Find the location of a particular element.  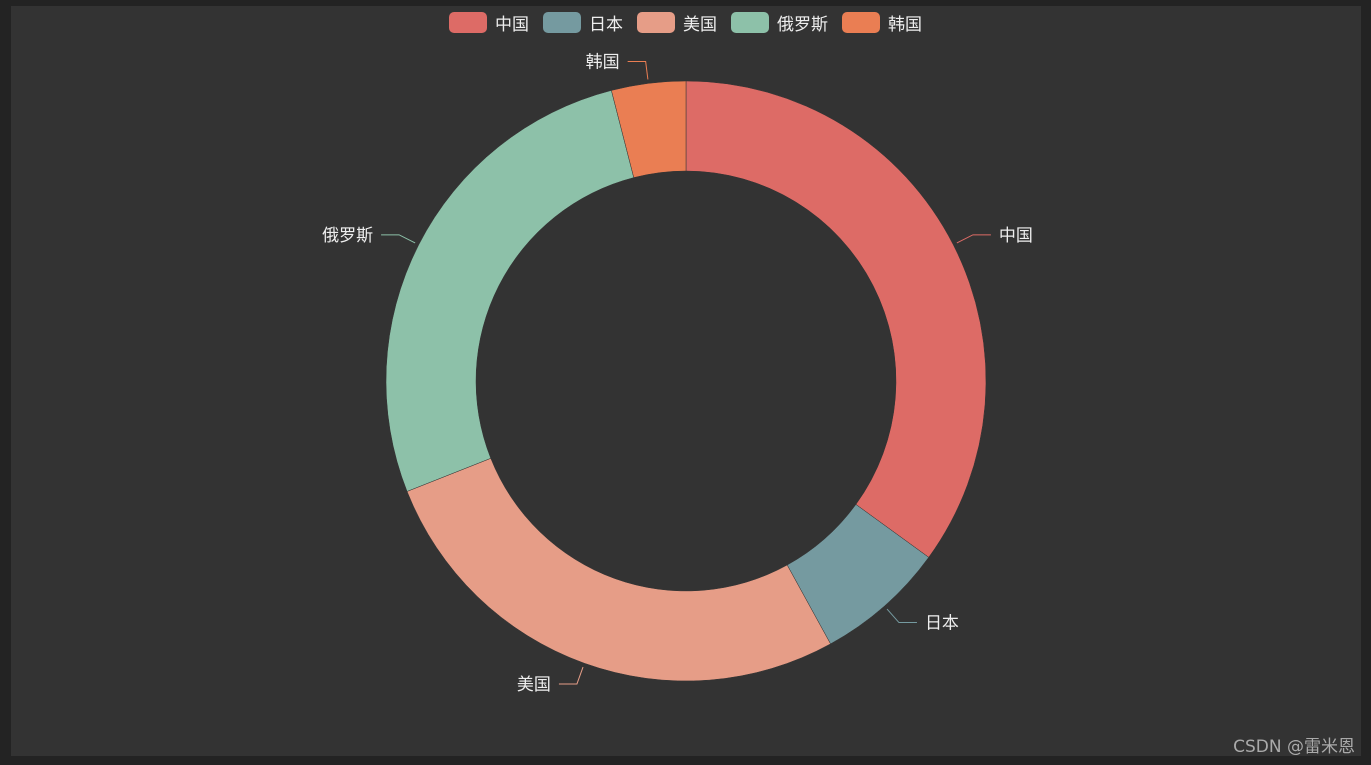

legend-item-2: 美国 is located at coordinates (677, 22).